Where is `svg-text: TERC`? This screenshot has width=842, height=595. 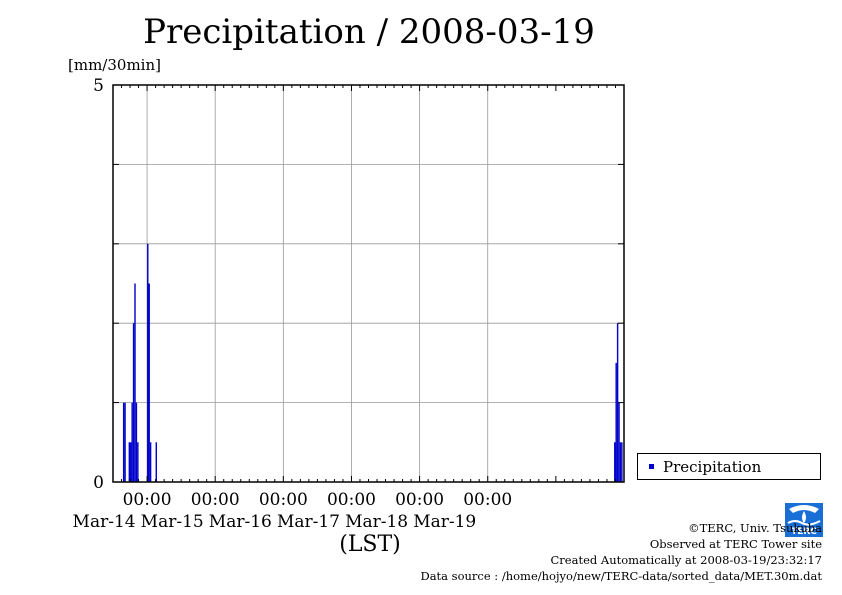
svg-text: TERC is located at coordinates (804, 532).